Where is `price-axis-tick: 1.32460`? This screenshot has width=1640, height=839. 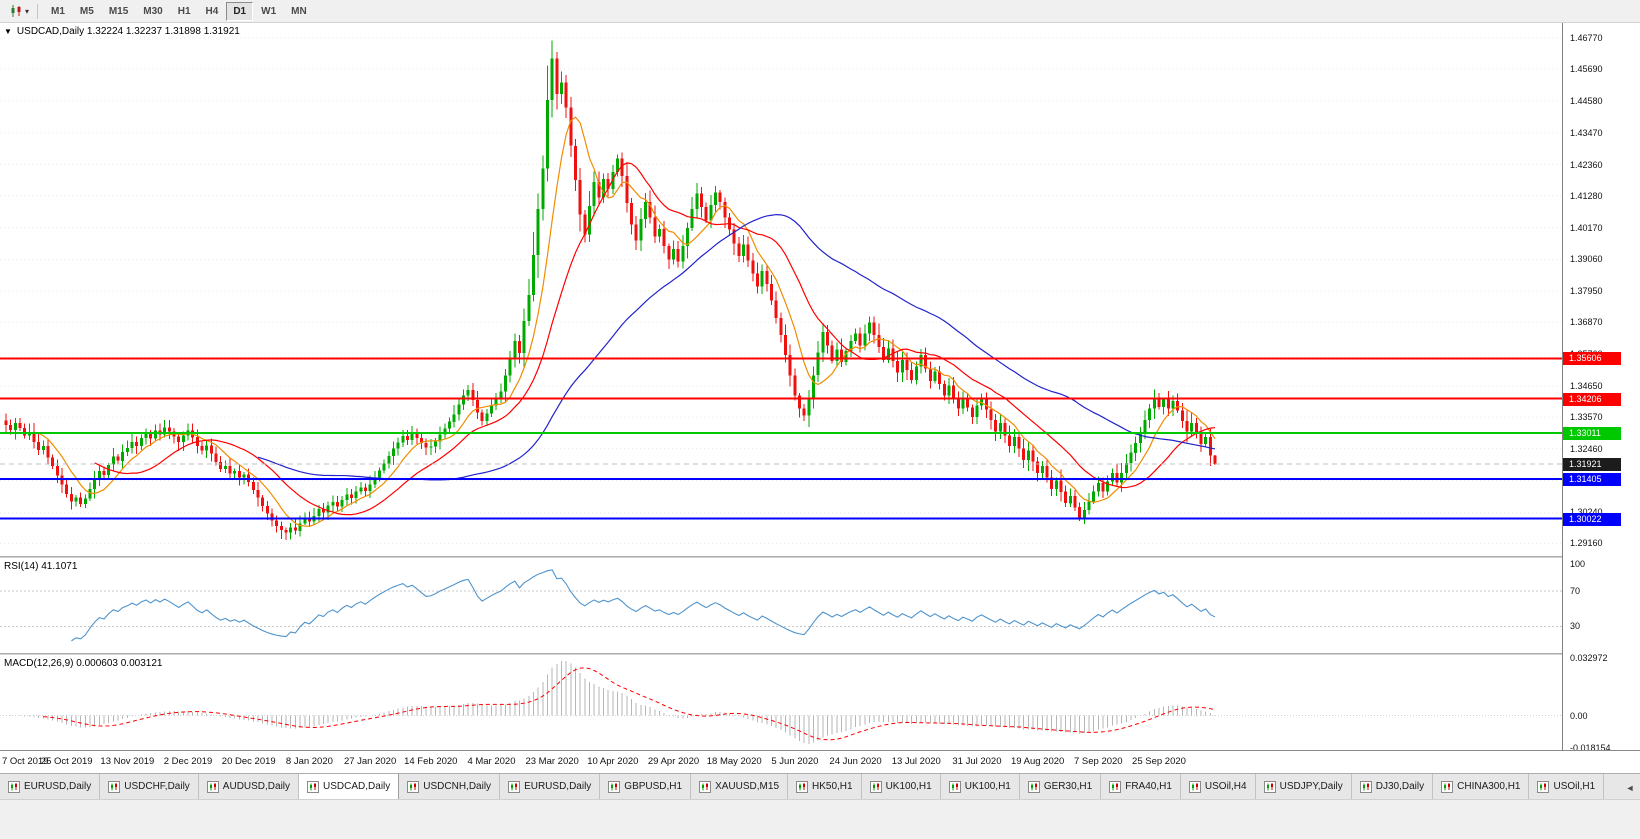 price-axis-tick: 1.32460 is located at coordinates (1586, 449).